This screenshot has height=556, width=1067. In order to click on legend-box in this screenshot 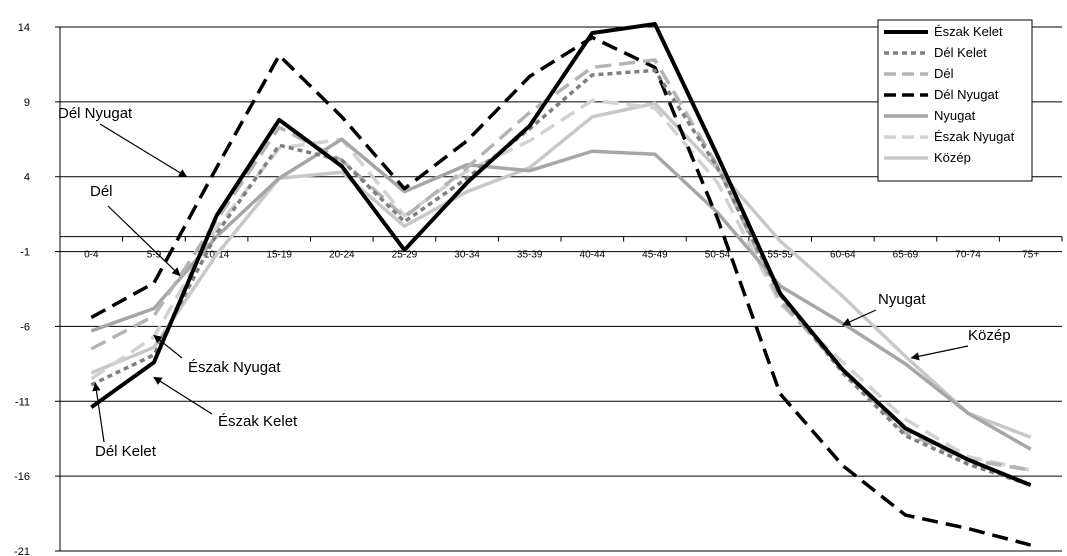, I will do `click(955, 100)`.